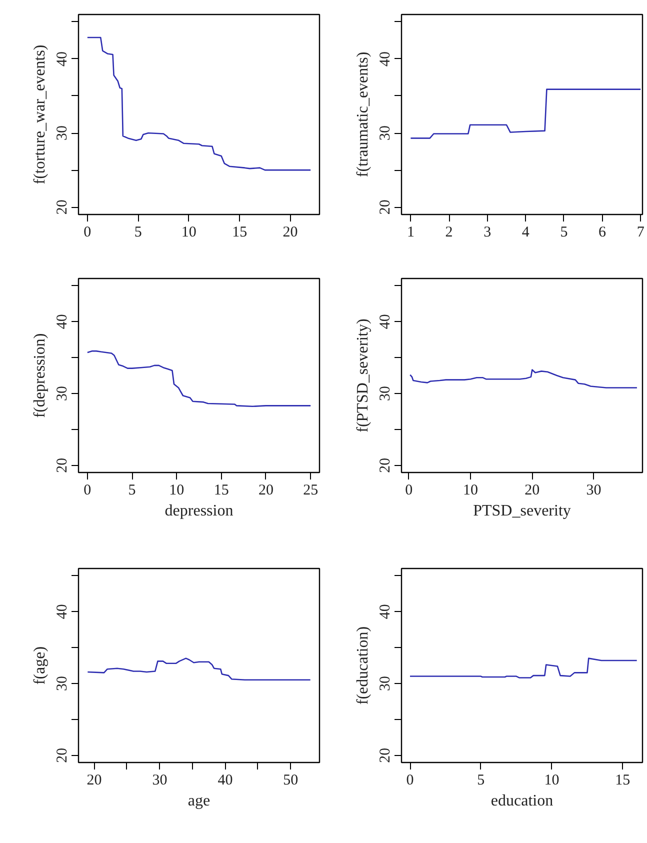 The height and width of the screenshot is (843, 647). Describe the element at coordinates (363, 375) in the screenshot. I see `y-axis-title: f(PTSD_severity)` at that location.